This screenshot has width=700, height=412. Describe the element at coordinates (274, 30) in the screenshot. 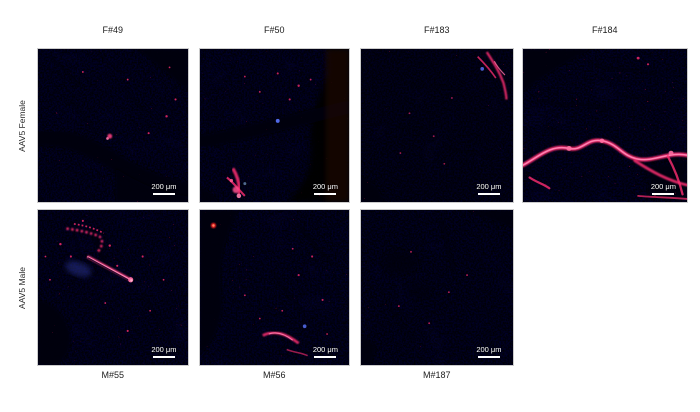

I see `panel-title-f50: F#50` at that location.